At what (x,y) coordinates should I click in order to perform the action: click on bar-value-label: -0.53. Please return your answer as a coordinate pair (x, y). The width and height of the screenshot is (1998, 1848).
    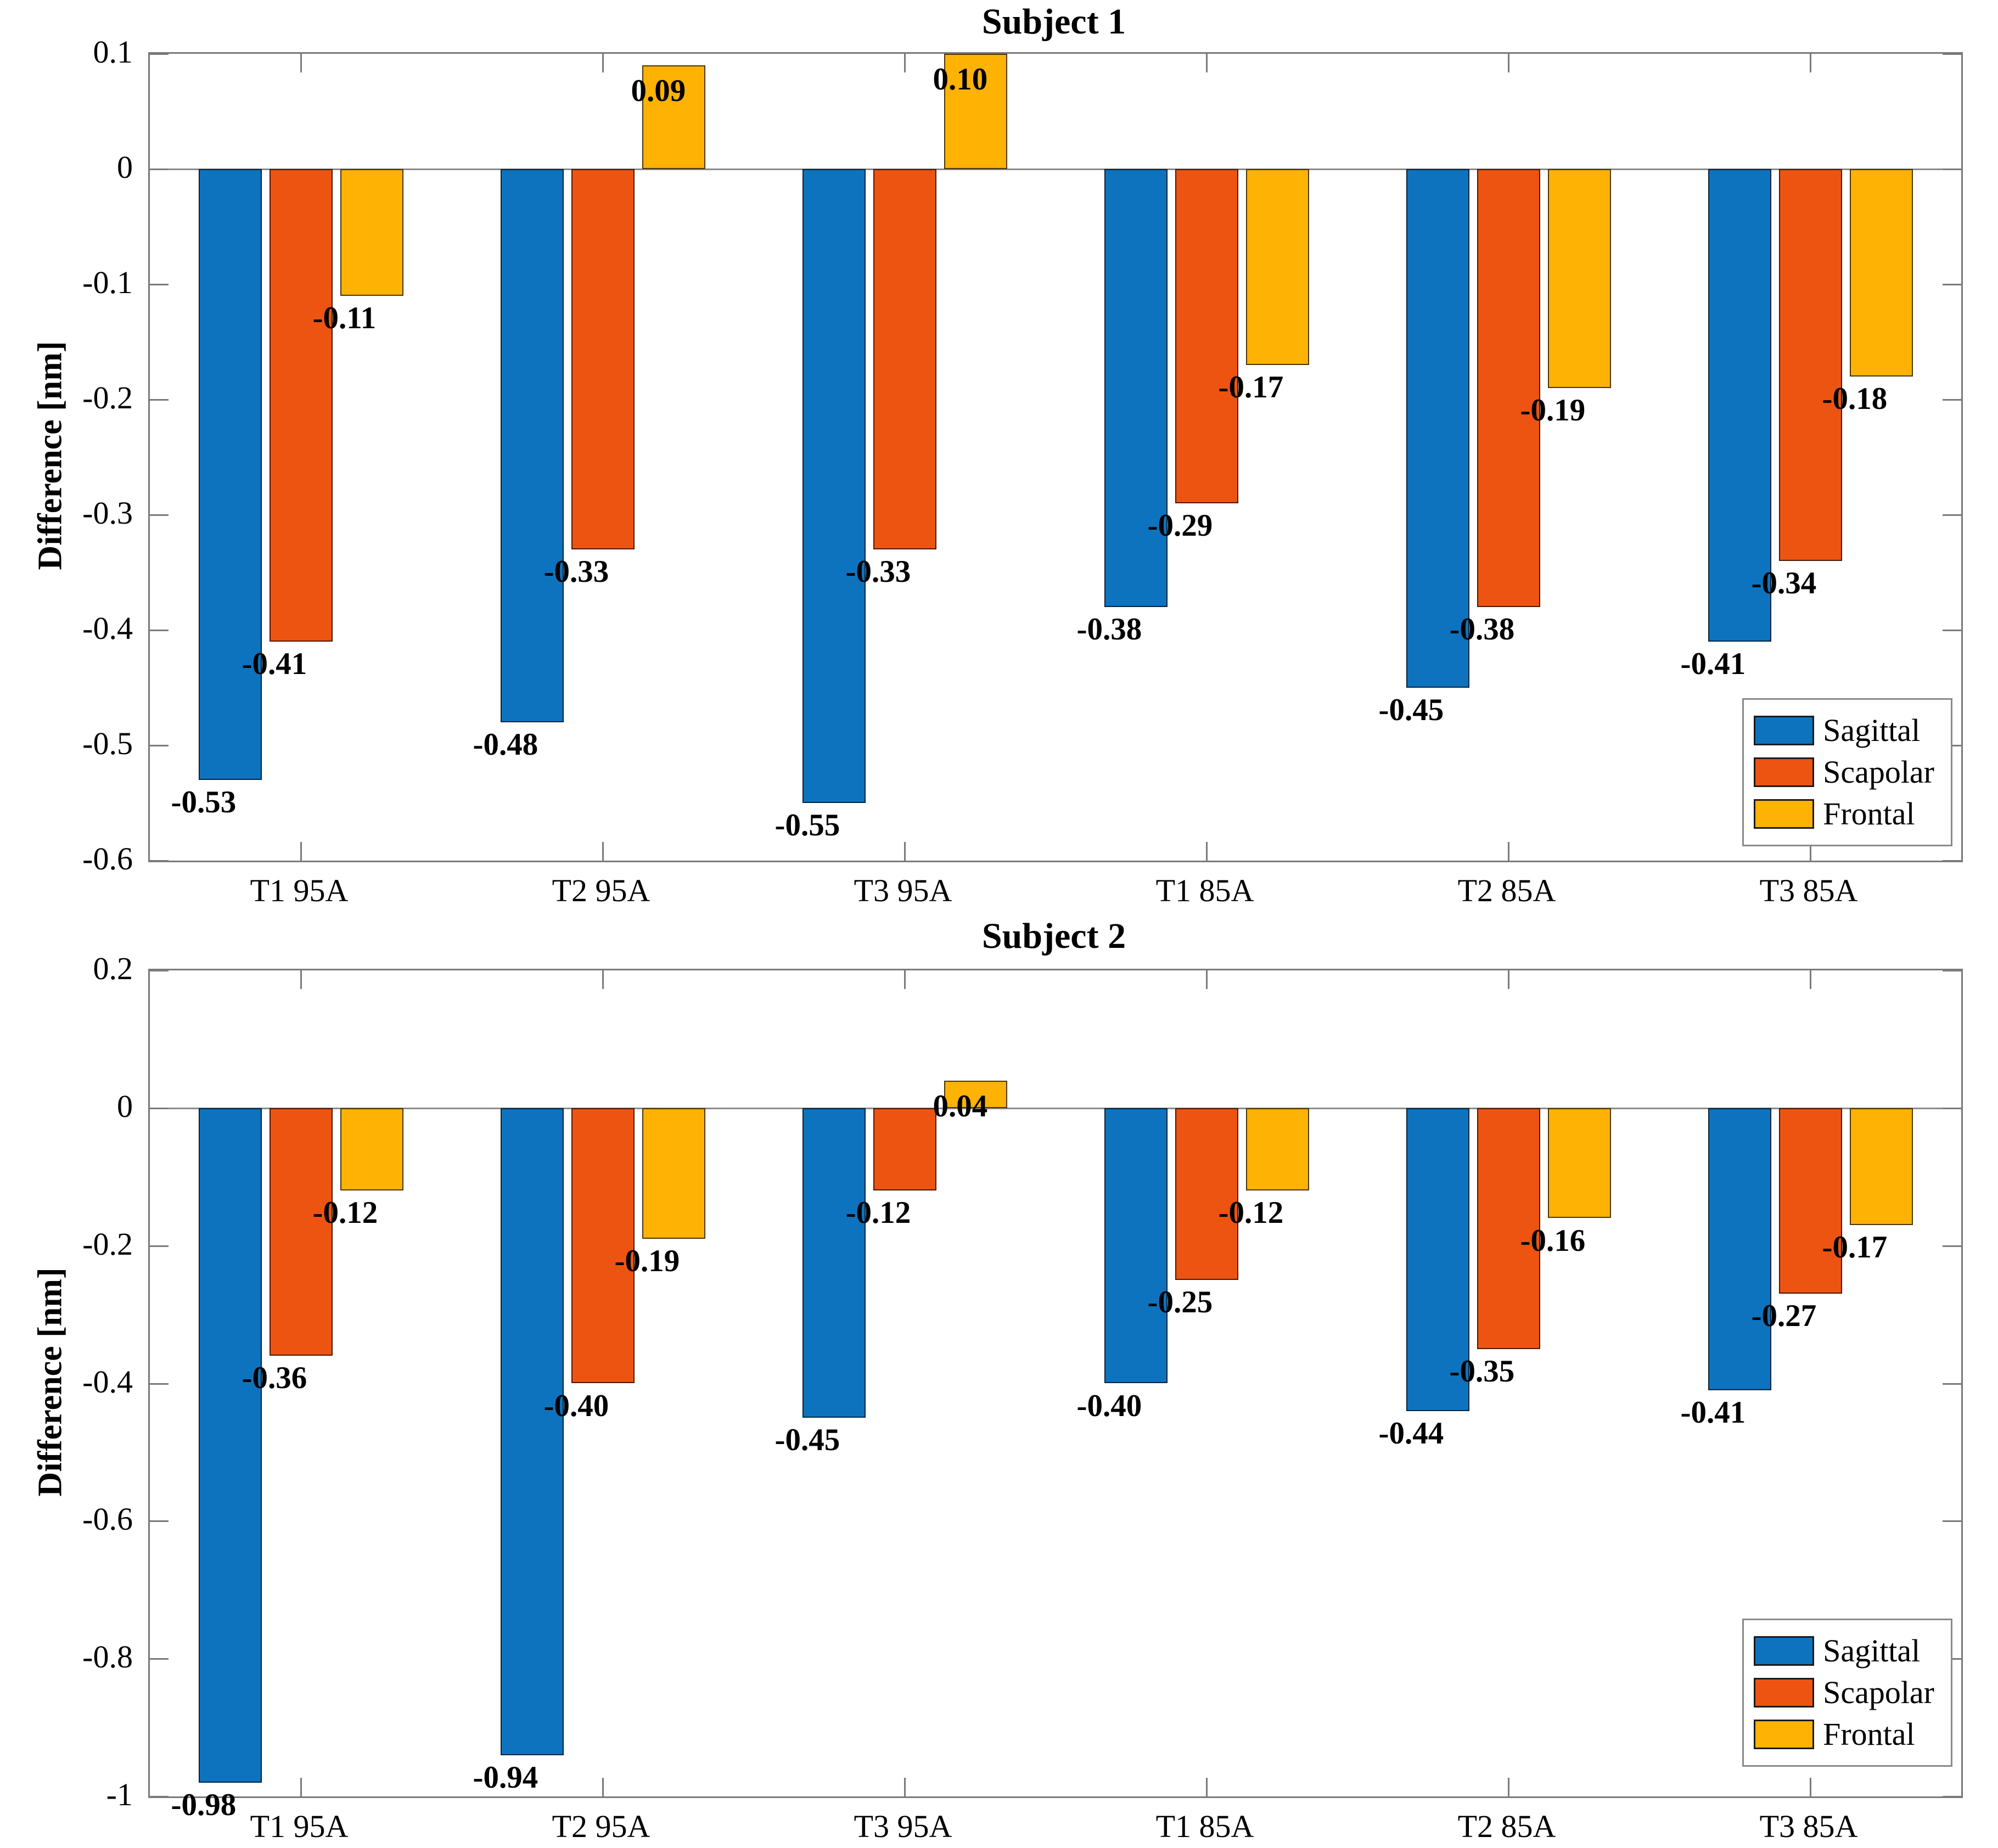
    Looking at the image, I should click on (204, 802).